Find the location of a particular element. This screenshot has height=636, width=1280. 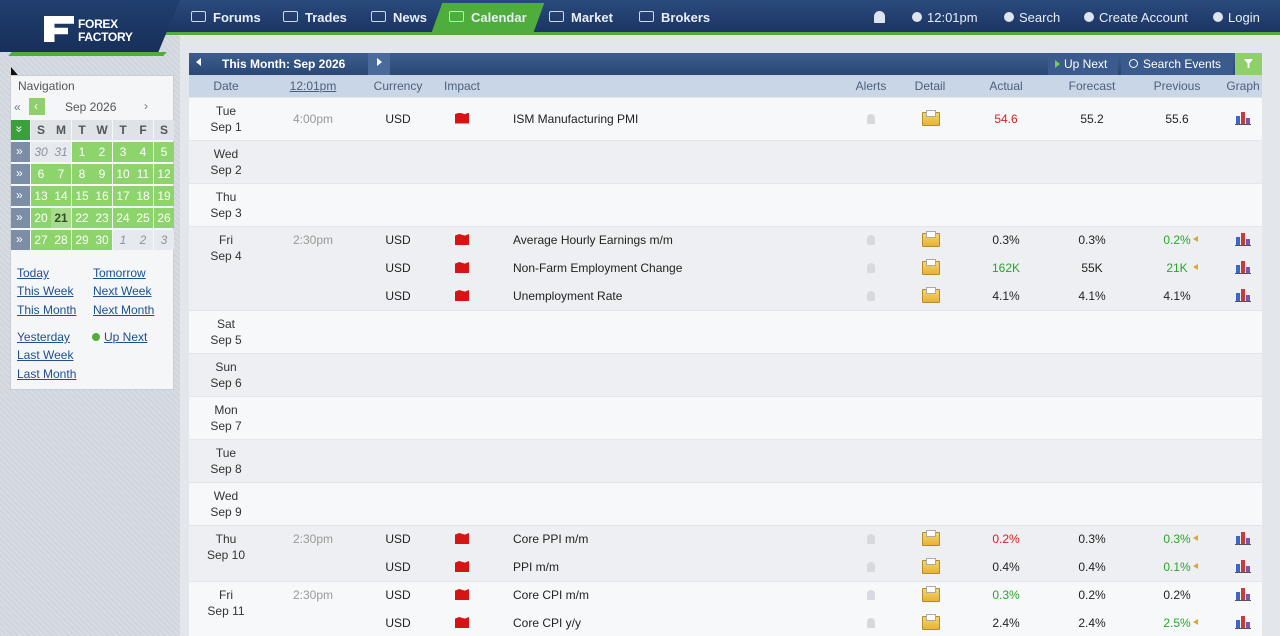

sidebar-link: Yesterday is located at coordinates (43, 337).